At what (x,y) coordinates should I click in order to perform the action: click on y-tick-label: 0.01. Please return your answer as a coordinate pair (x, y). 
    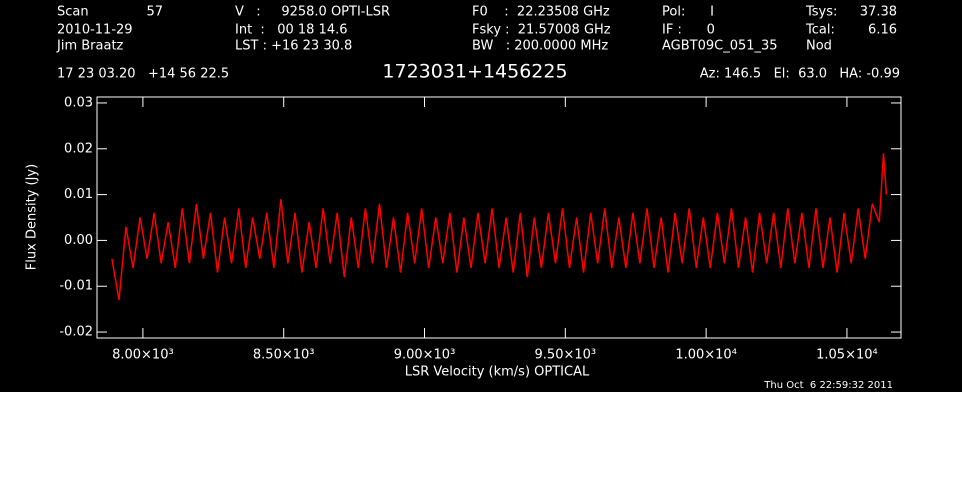
    Looking at the image, I should click on (78, 194).